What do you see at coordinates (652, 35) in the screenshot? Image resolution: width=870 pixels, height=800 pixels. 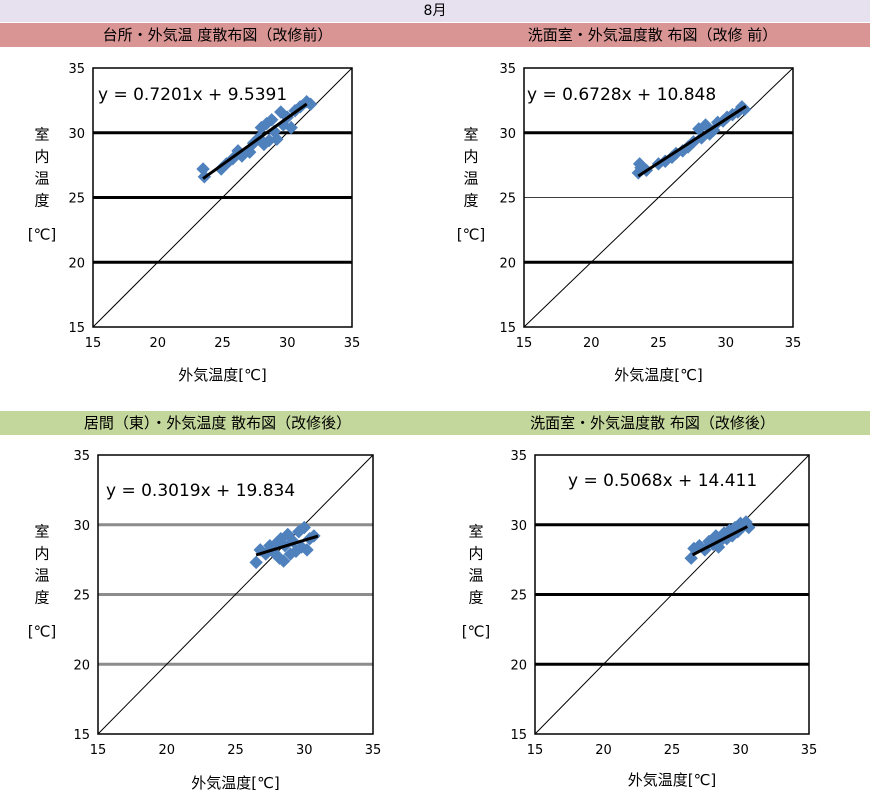 I see `chart-title-washroom-before: 洗面室・外気温度散 布図（改修 前）` at bounding box center [652, 35].